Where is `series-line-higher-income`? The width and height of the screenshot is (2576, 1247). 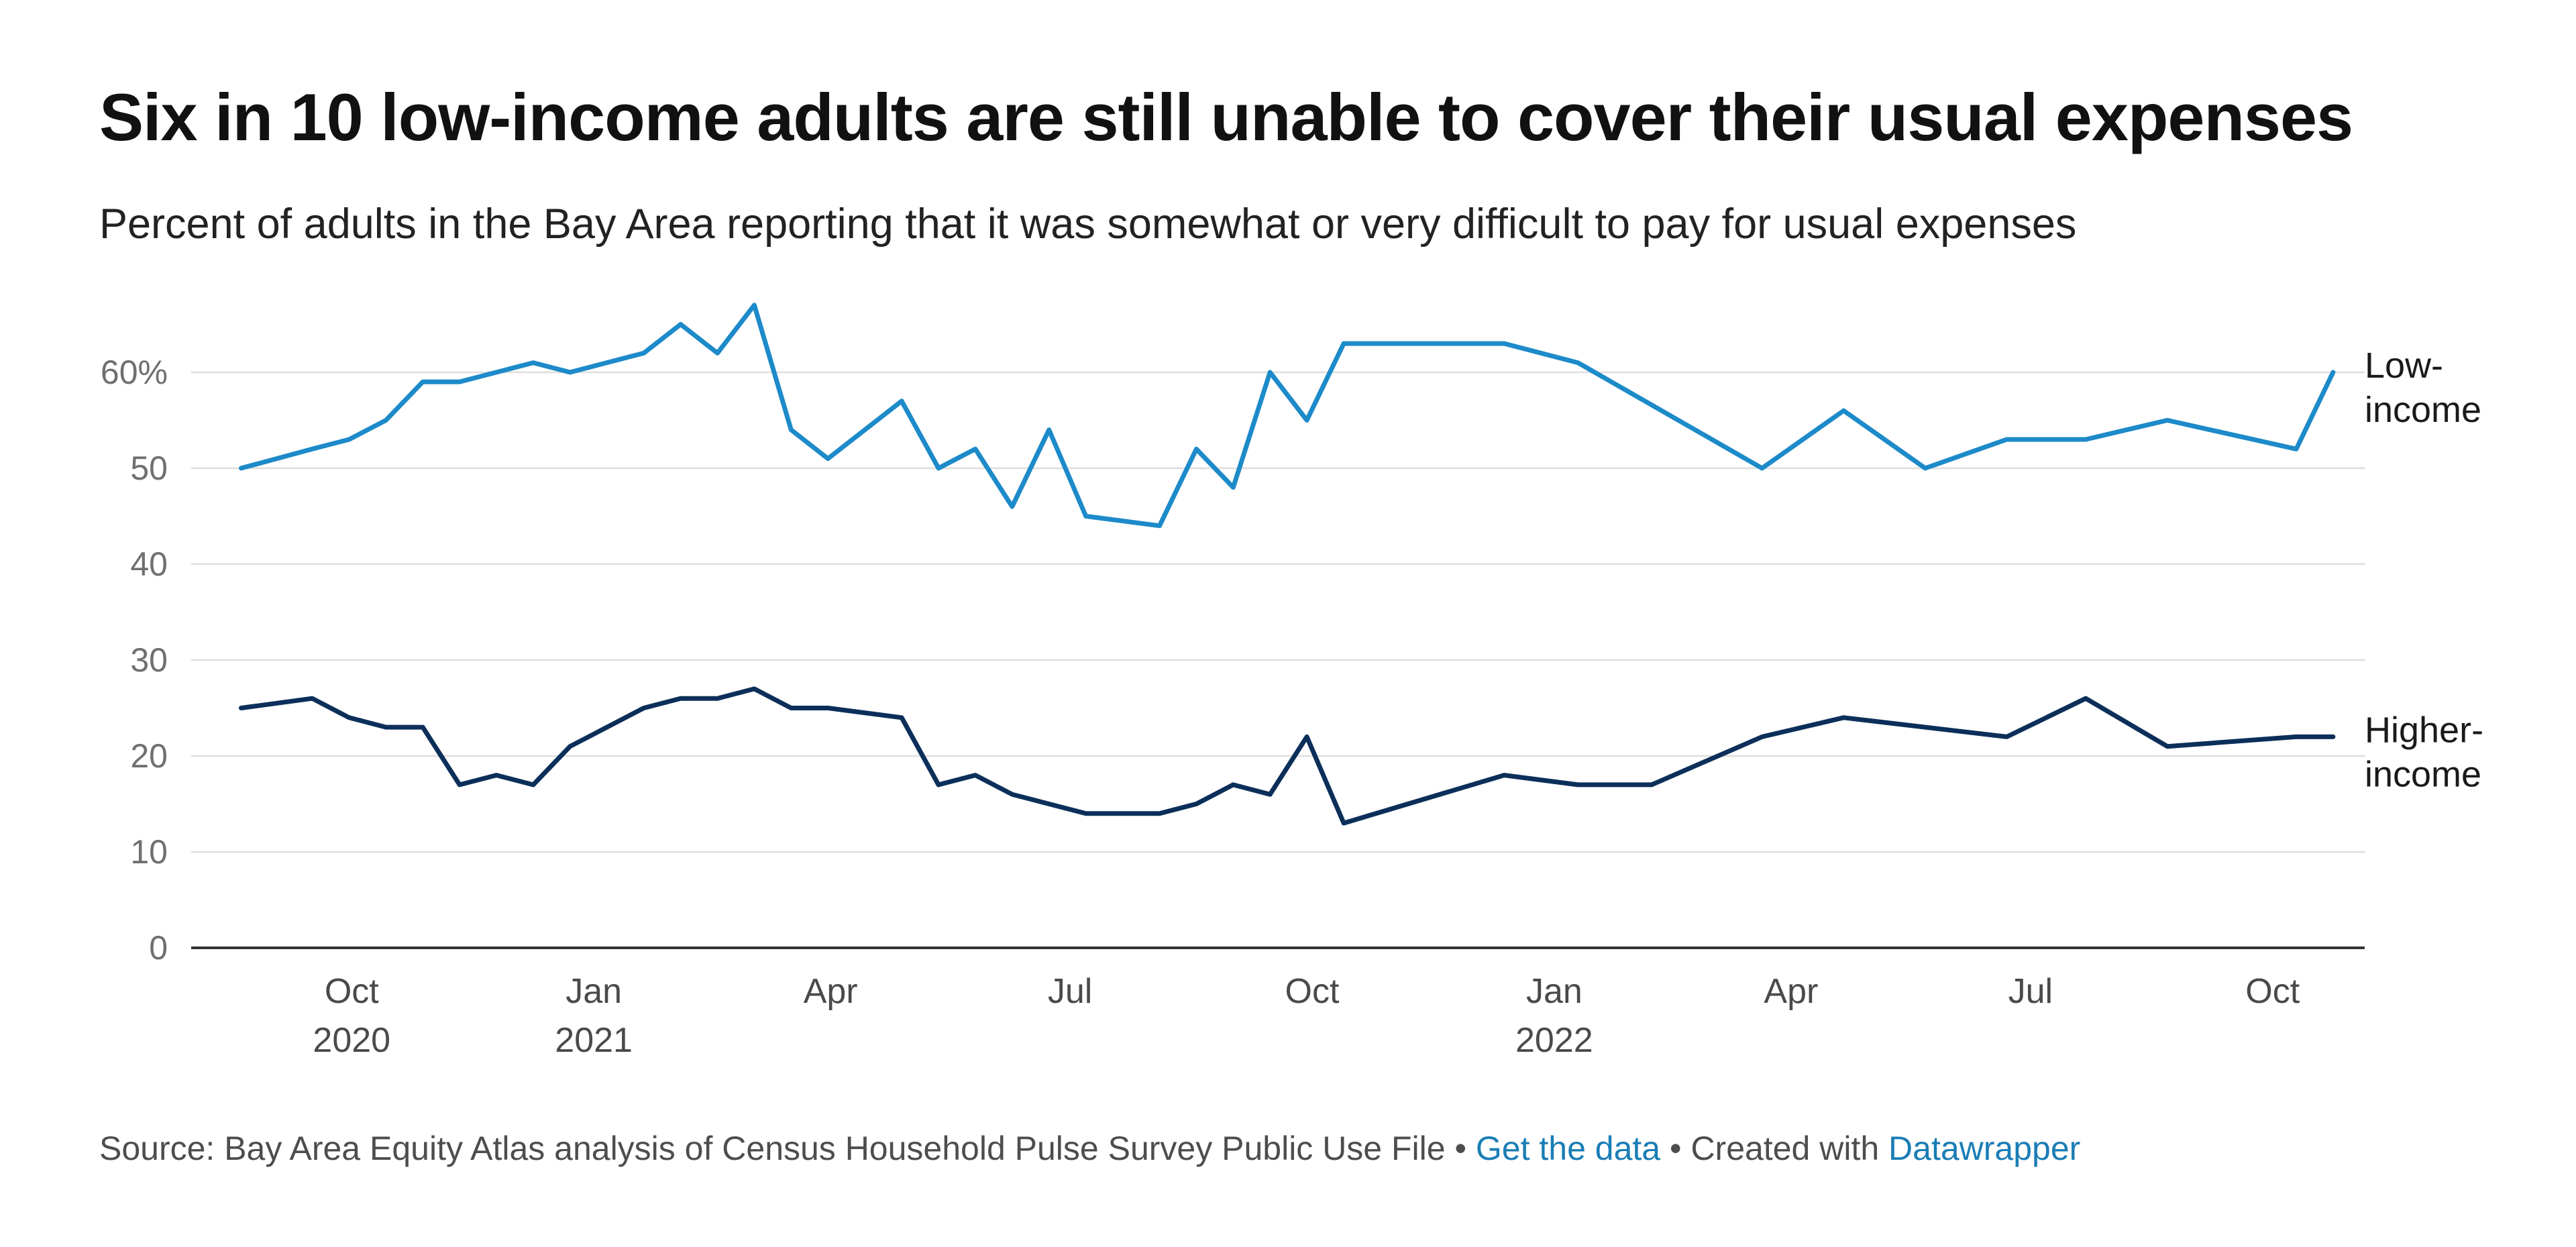
series-line-higher-income is located at coordinates (1287, 756).